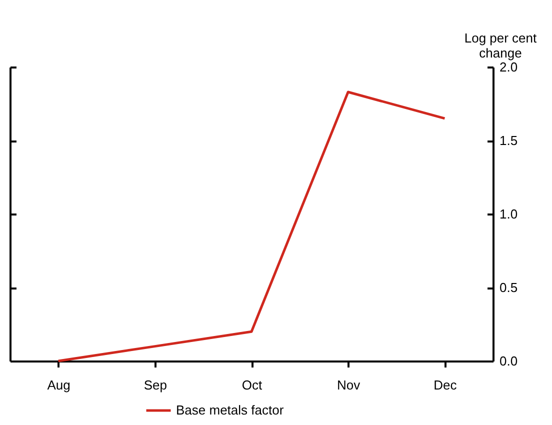 Image resolution: width=552 pixels, height=425 pixels. I want to click on y-tick-label: 0.5, so click(509, 287).